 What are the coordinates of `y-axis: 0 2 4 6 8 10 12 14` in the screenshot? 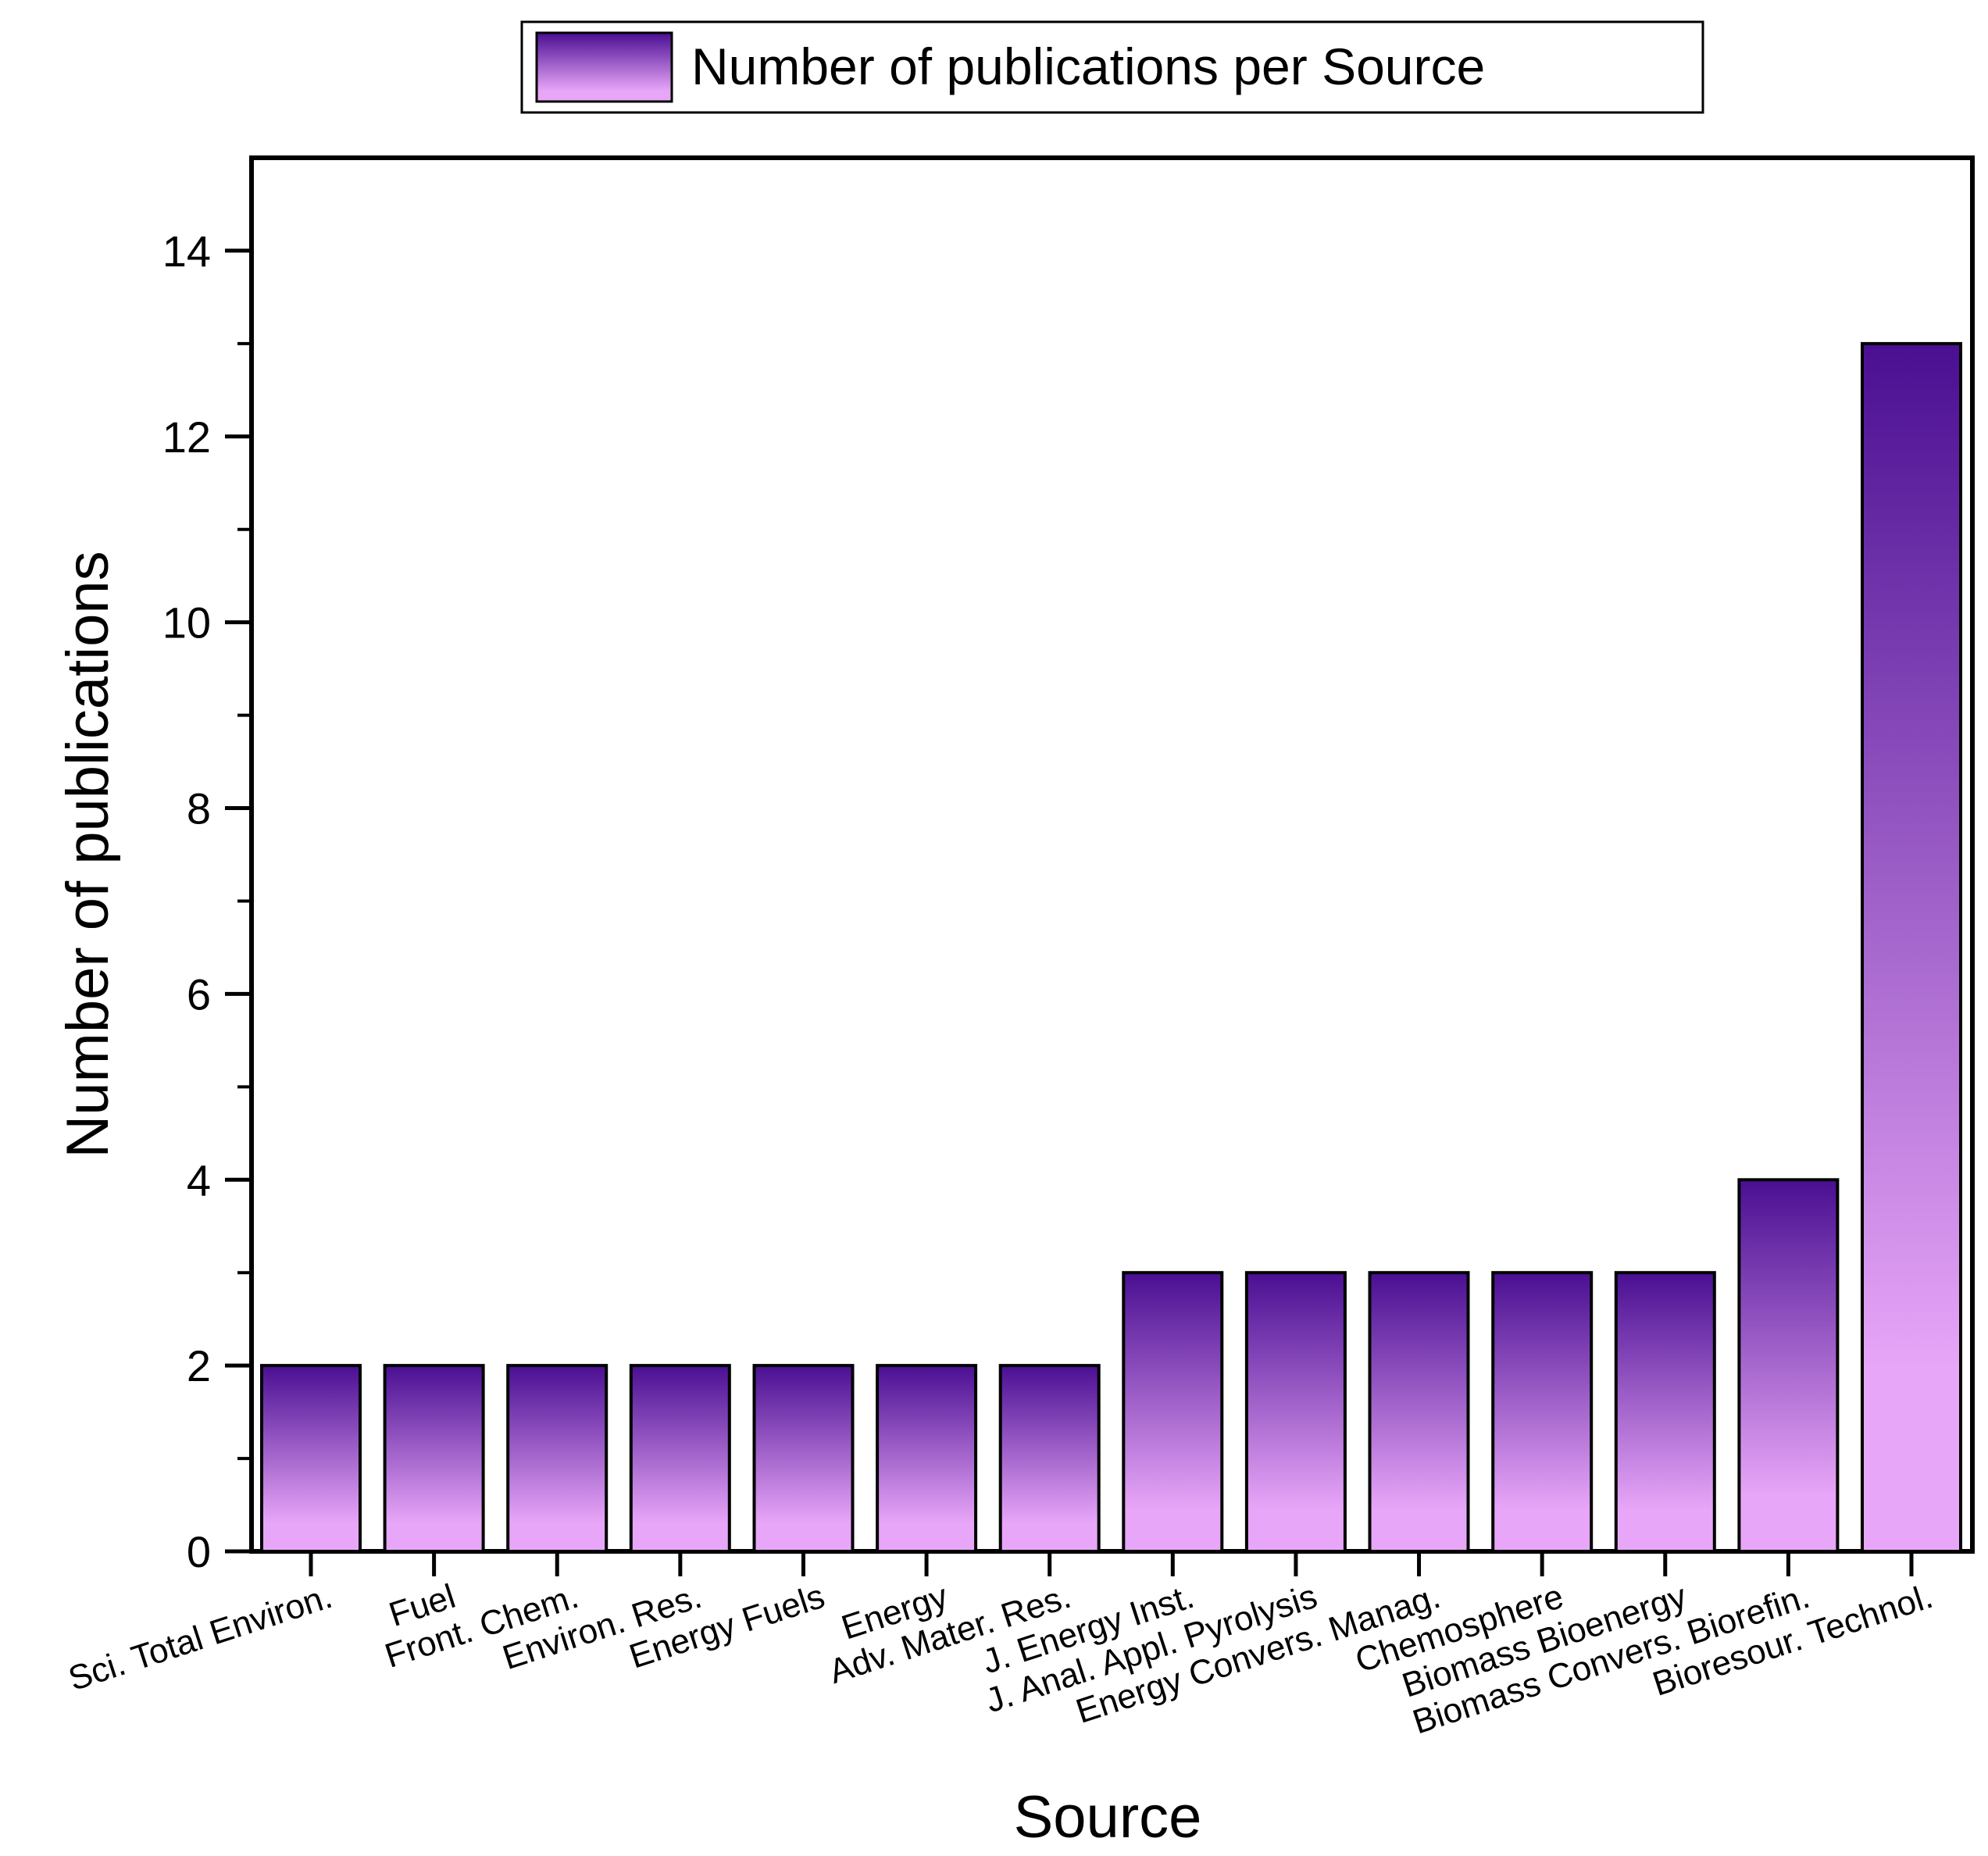 It's located at (207, 901).